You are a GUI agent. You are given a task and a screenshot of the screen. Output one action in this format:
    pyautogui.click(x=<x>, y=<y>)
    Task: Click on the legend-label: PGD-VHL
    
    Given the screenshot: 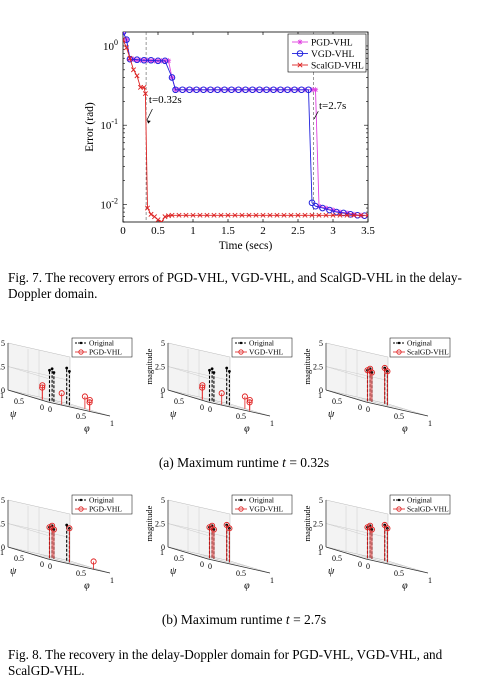 What is the action you would take?
    pyautogui.click(x=332, y=44)
    